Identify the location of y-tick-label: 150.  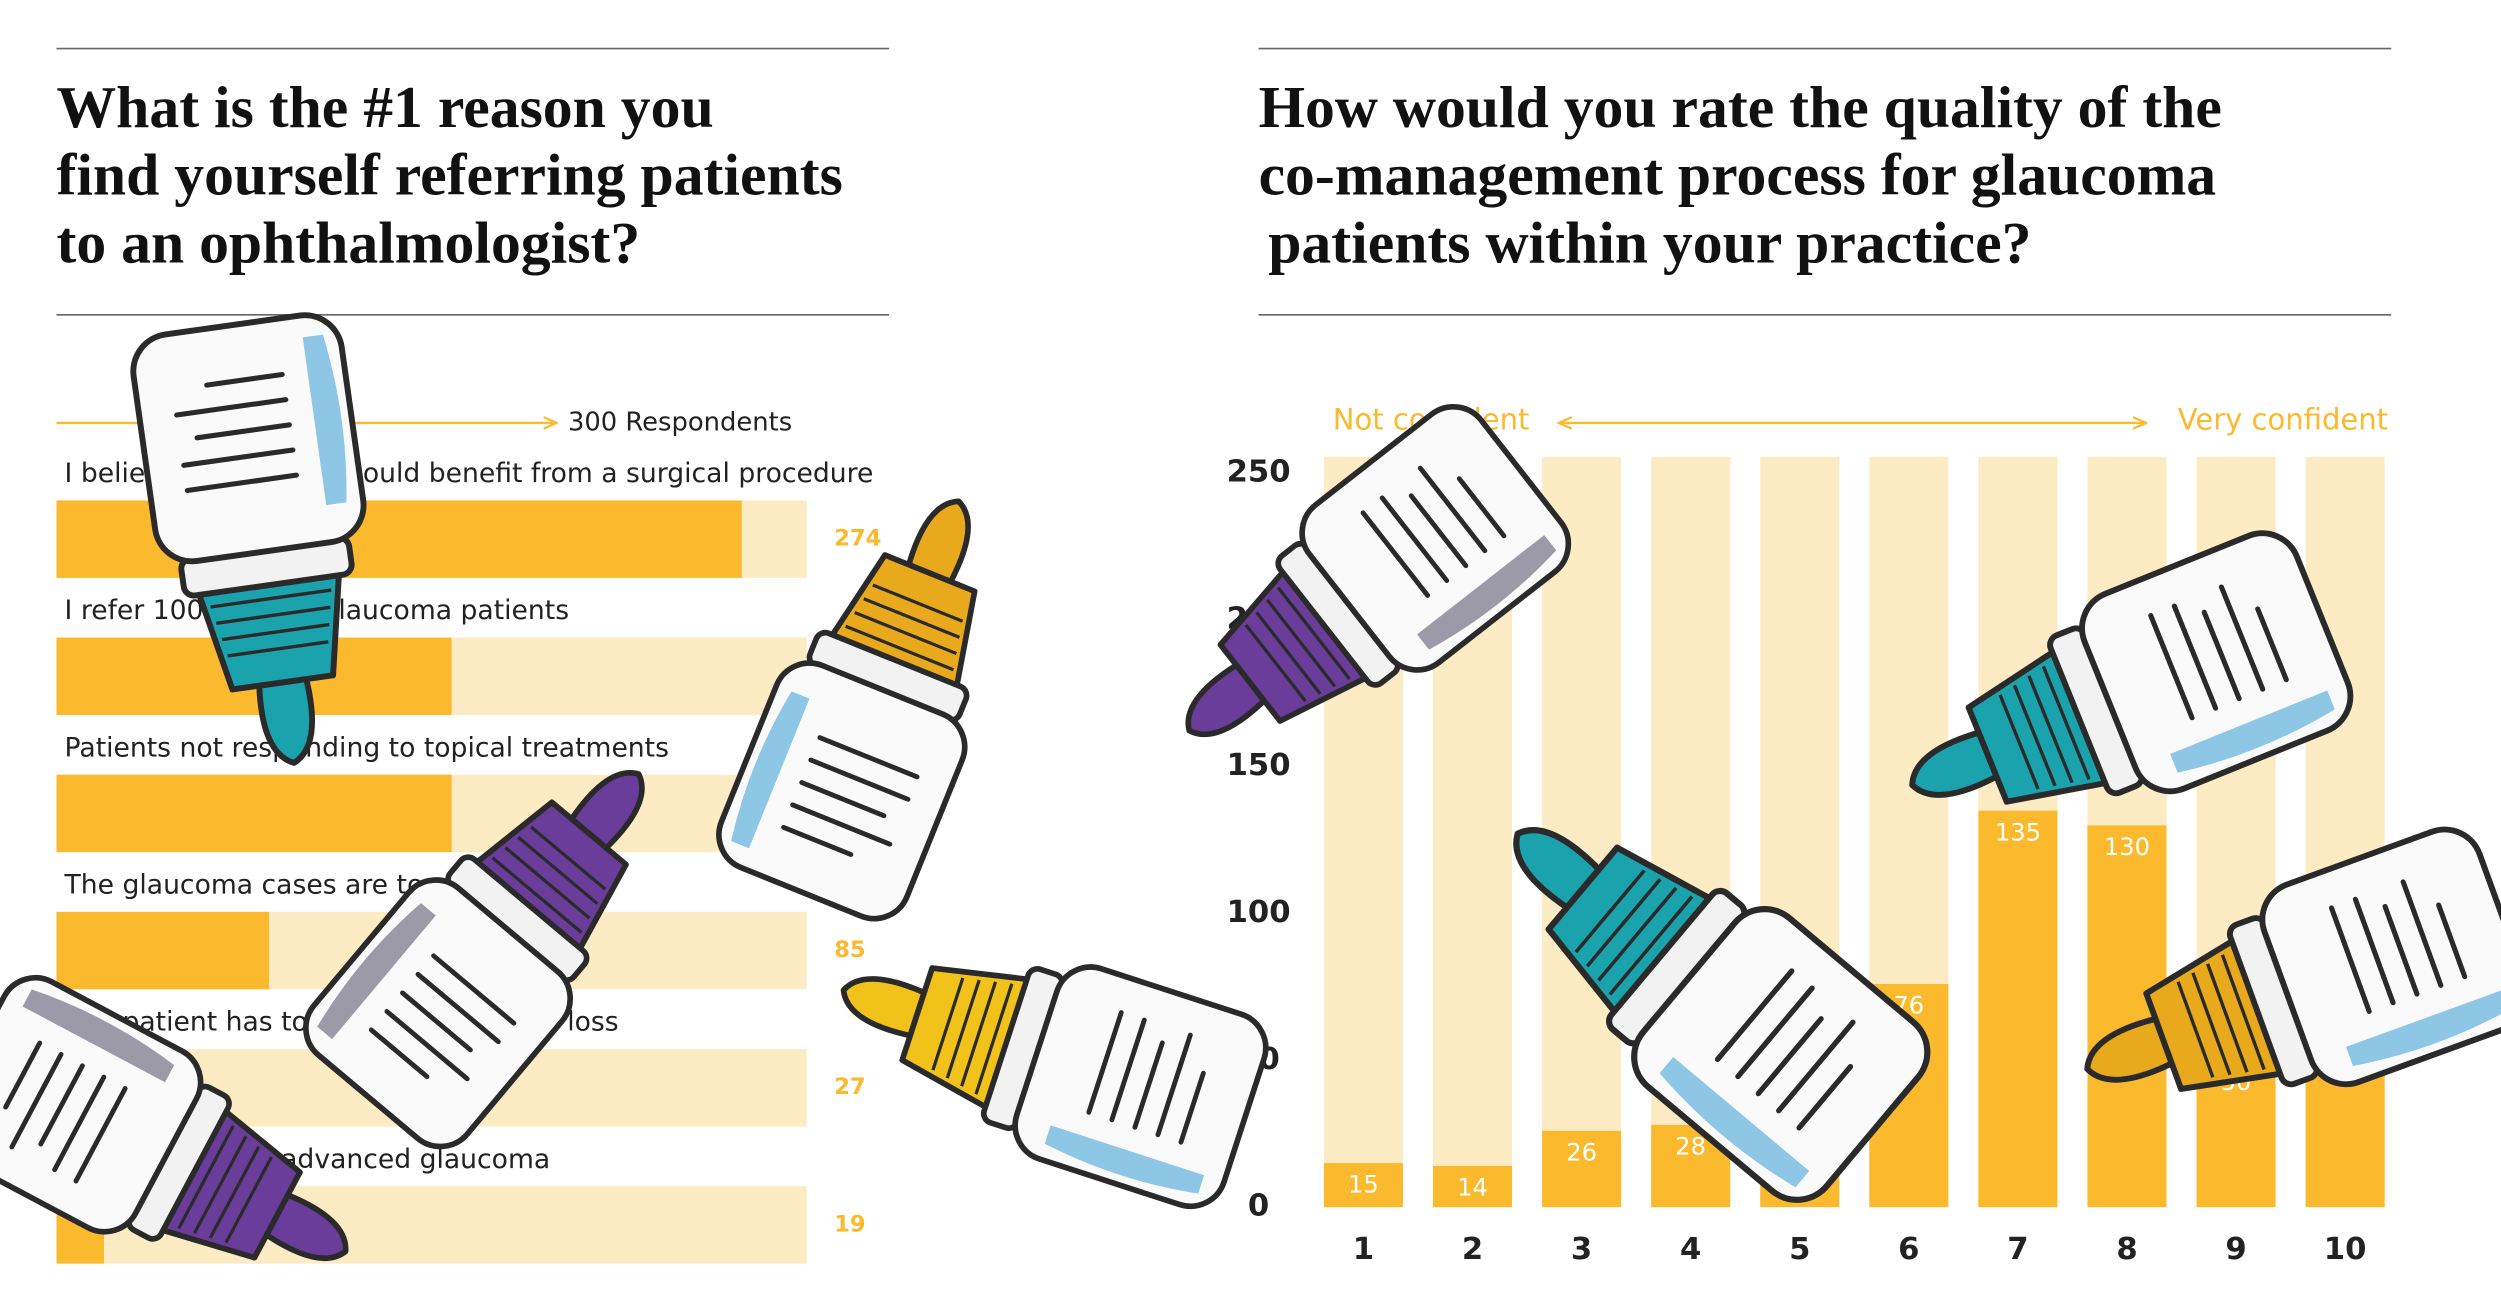
(1259, 765).